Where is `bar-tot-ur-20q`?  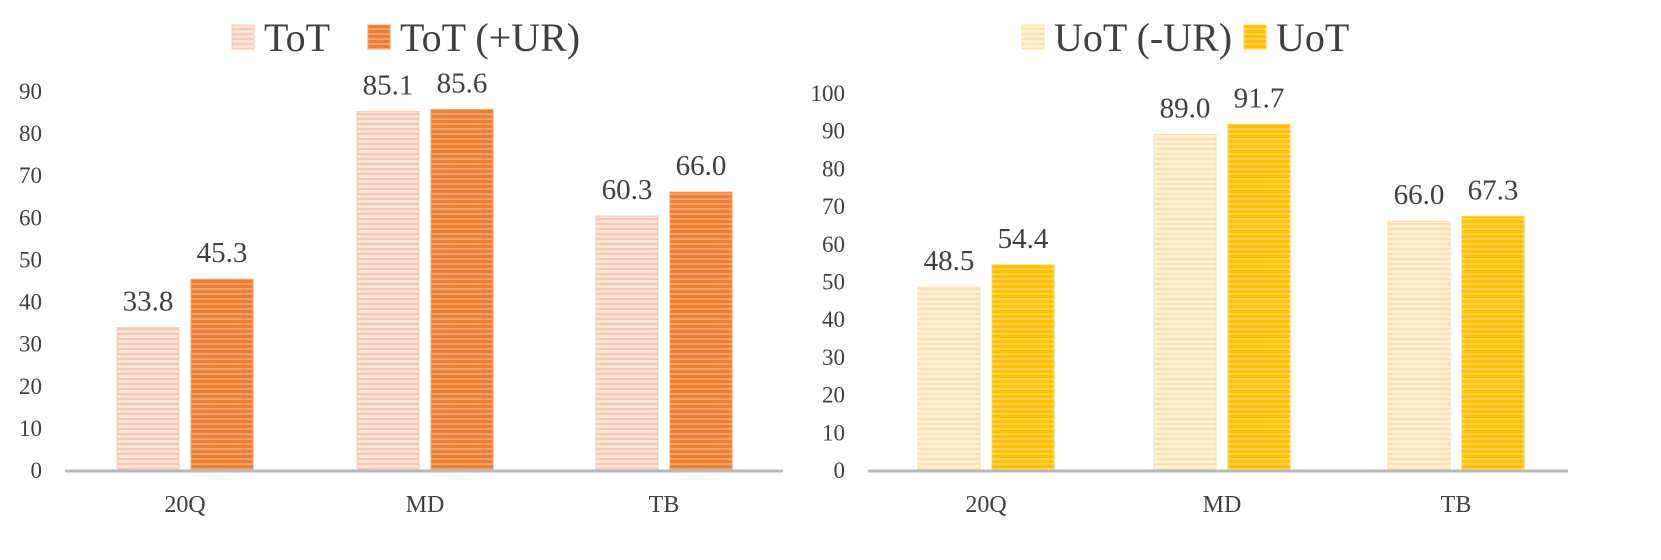
bar-tot-ur-20q is located at coordinates (222, 374).